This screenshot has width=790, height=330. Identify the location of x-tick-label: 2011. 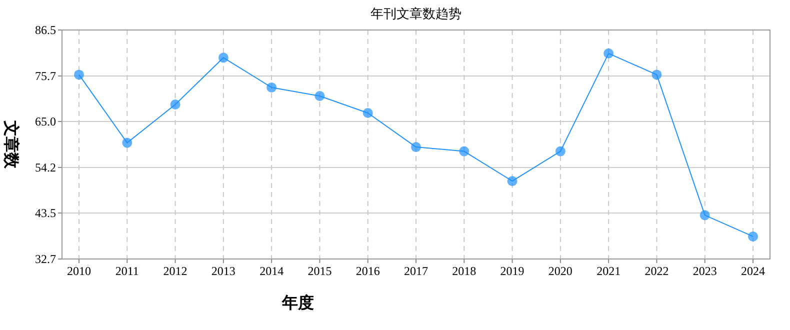
(127, 271).